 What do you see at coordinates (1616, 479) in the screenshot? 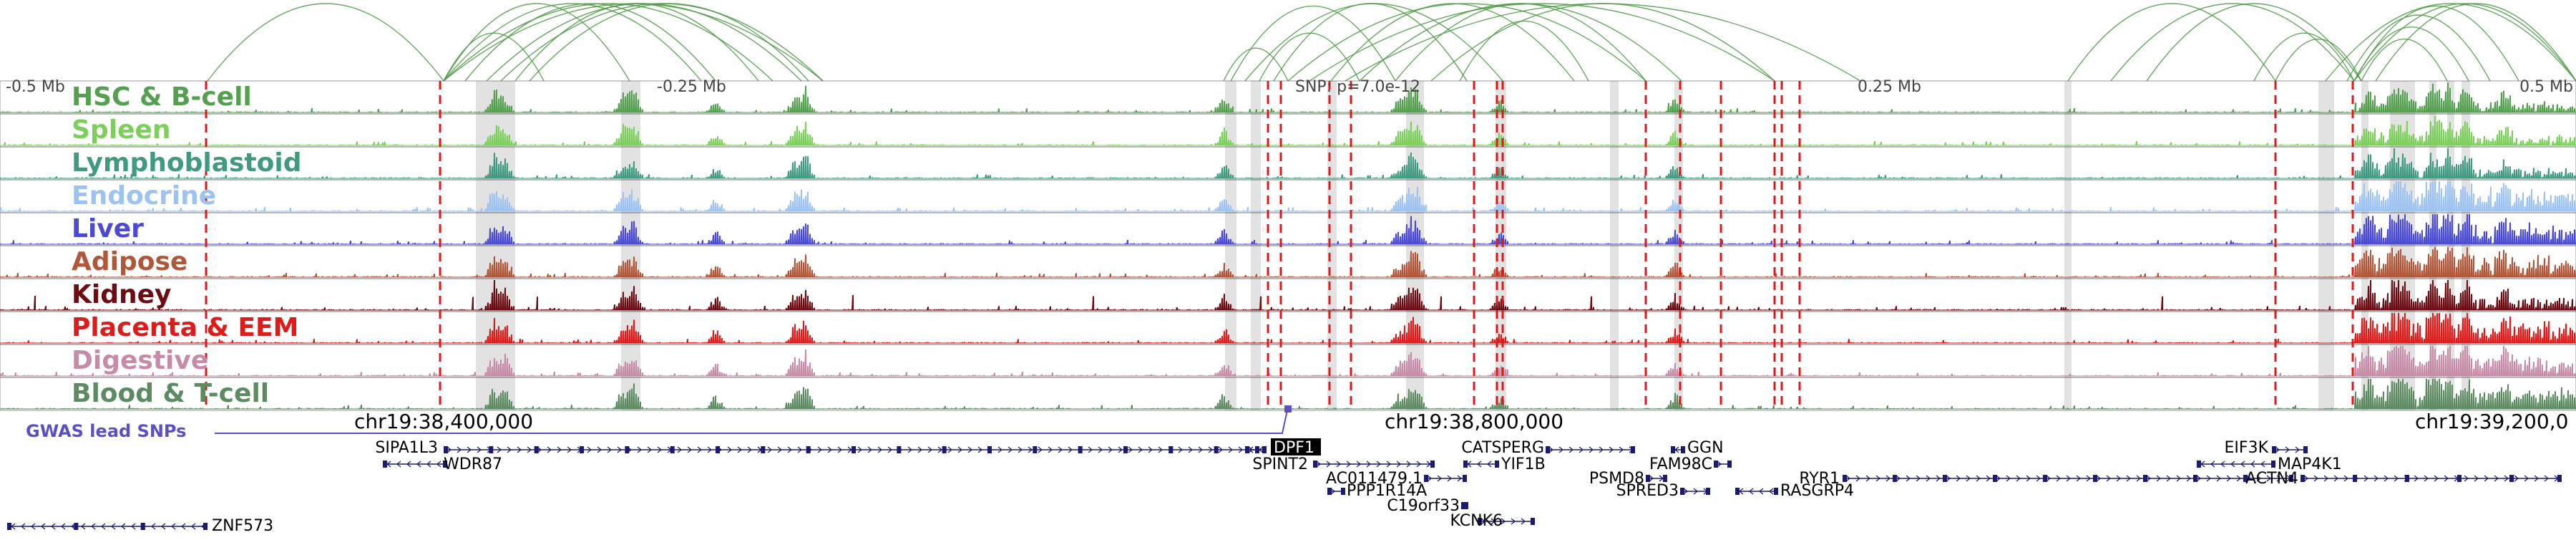
I see `gene-label: PSMD8` at bounding box center [1616, 479].